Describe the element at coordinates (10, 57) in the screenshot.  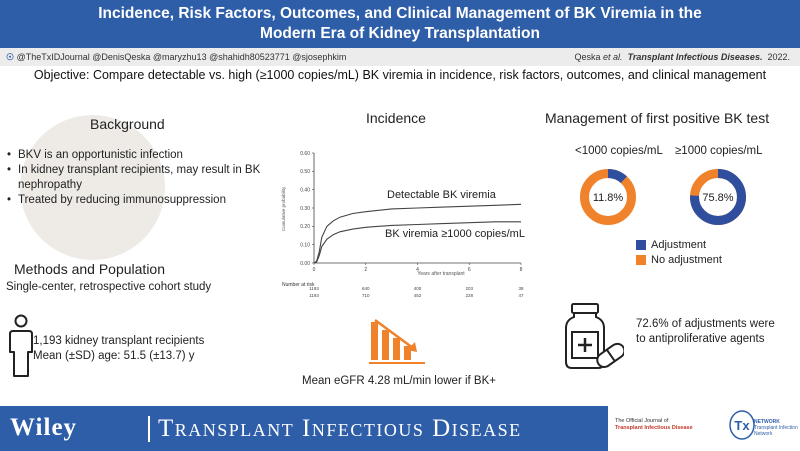
I see `twitter-icon: ☉` at that location.